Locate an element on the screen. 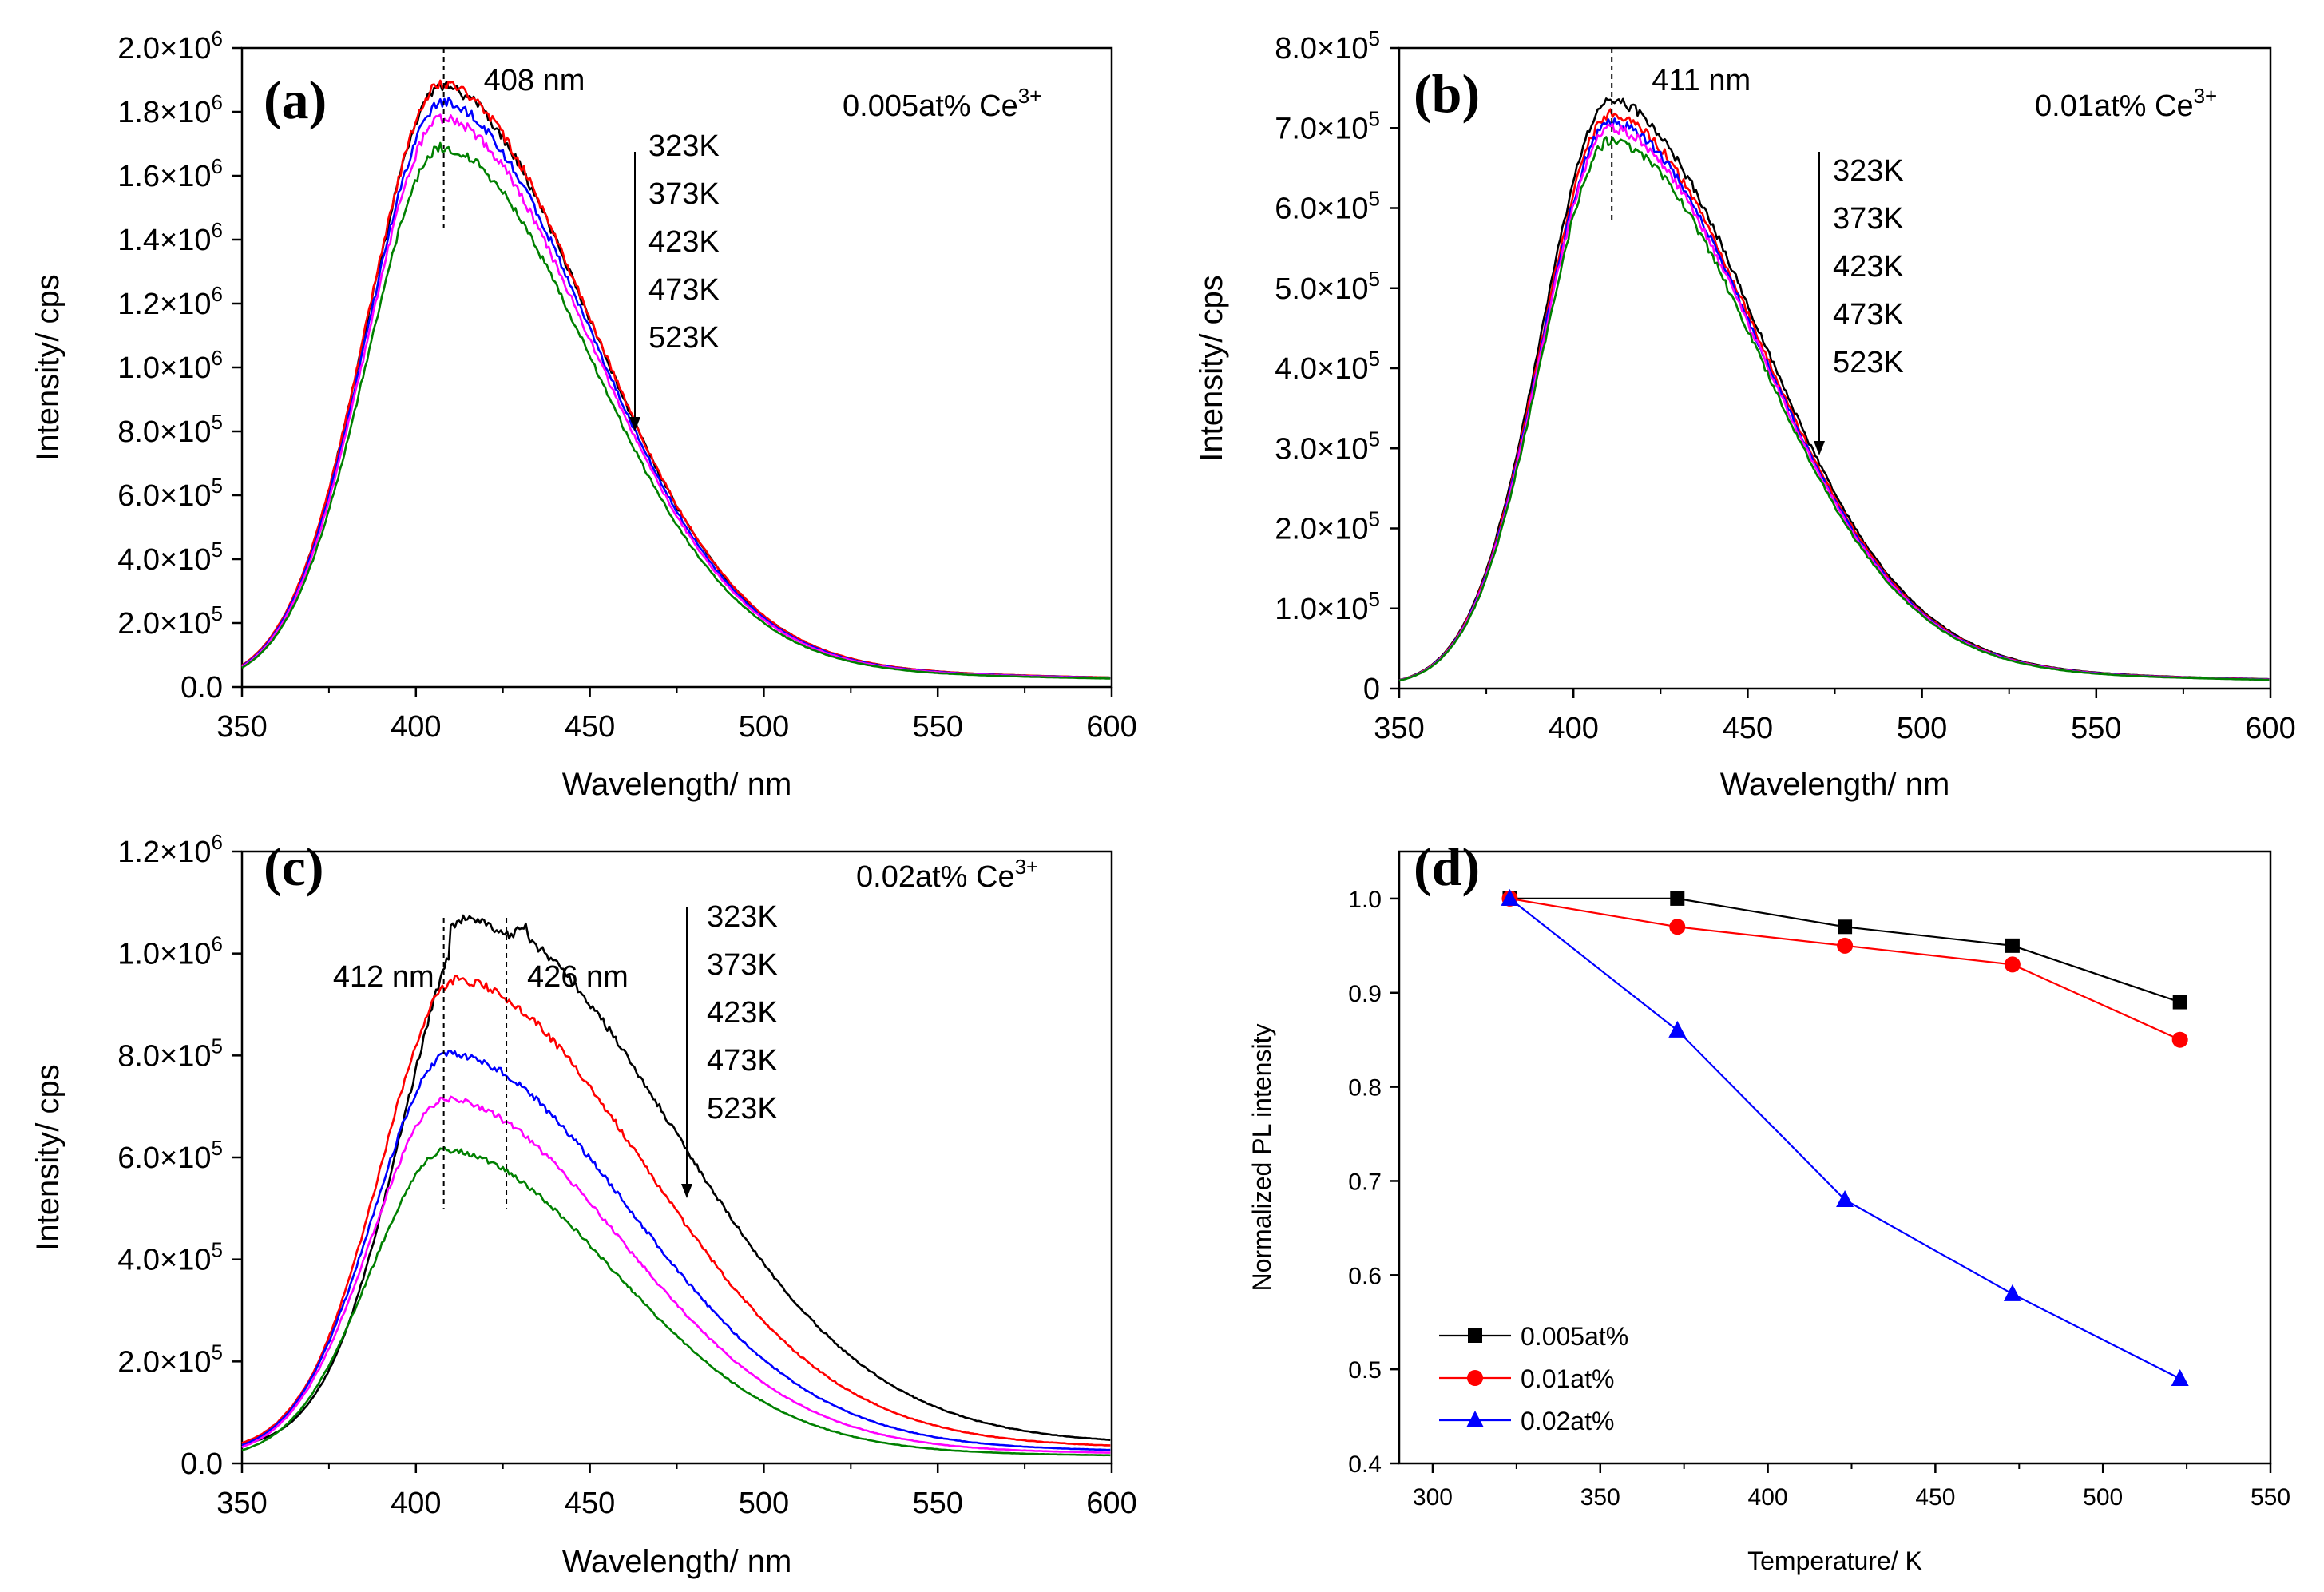  y-tick-label: 6.0×10⁵ is located at coordinates (170, 1155).